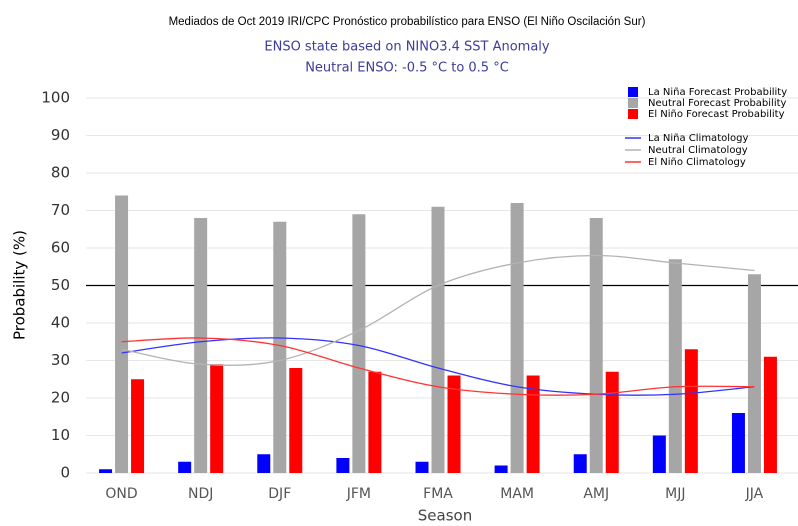  I want to click on y-tick-label: 80, so click(60, 173).